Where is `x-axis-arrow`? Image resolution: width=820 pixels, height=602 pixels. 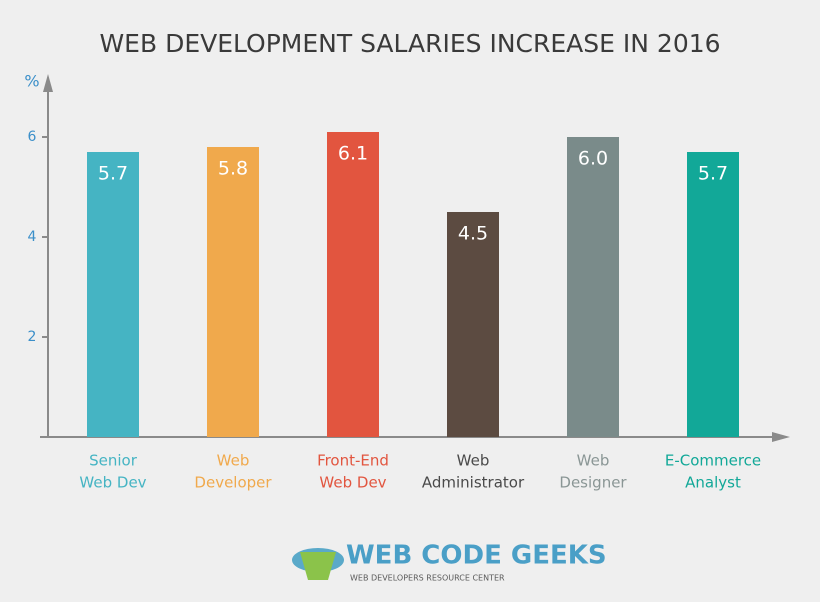 x-axis-arrow is located at coordinates (781, 437).